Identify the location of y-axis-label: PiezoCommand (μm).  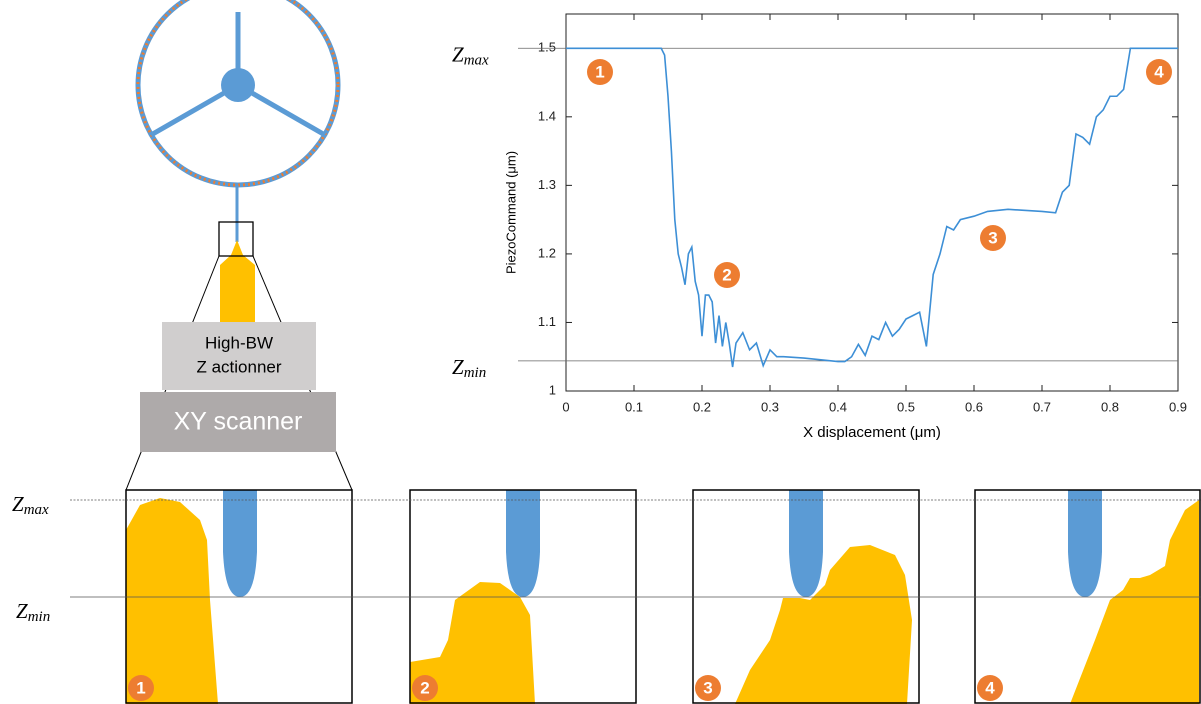
(510, 212).